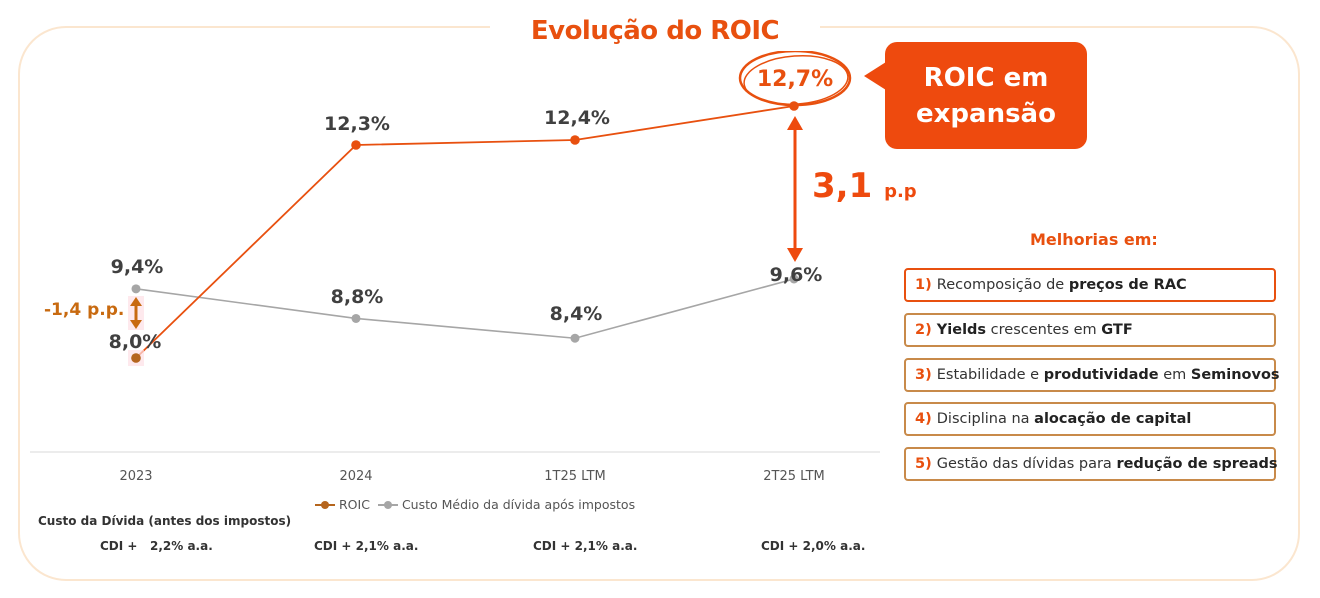 The height and width of the screenshot is (598, 1320). What do you see at coordinates (794, 476) in the screenshot?
I see `x-tick-label: 2T25 LTM` at bounding box center [794, 476].